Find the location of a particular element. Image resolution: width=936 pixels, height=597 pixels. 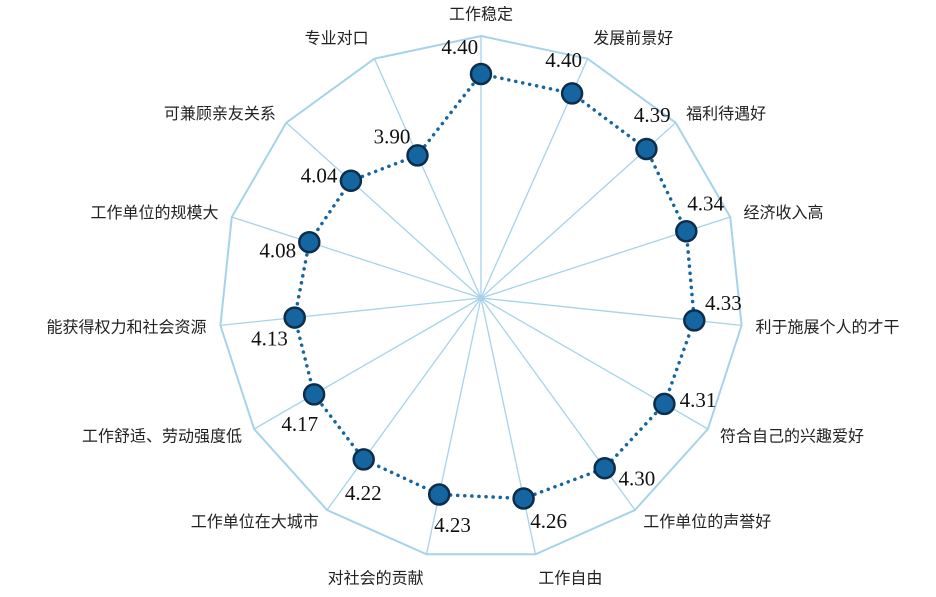

axis-label-10: 工作舒适、劳动强度低 is located at coordinates (162, 436).